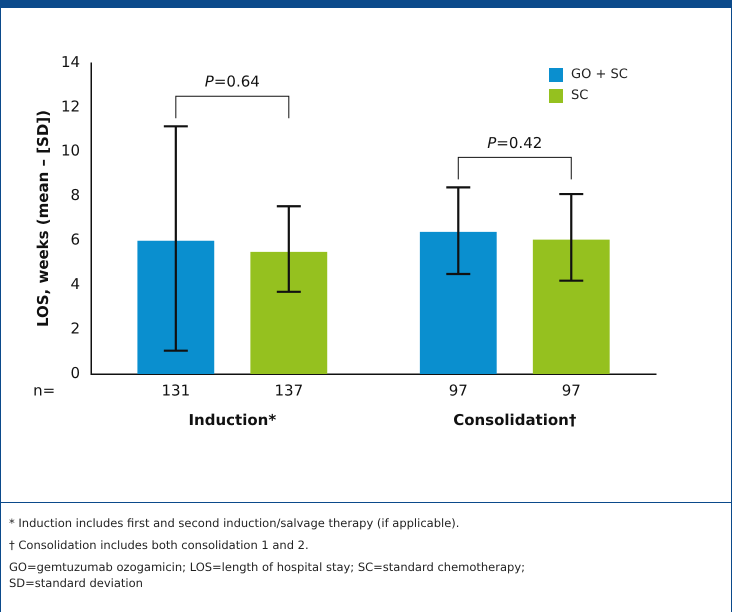  Describe the element at coordinates (232, 419) in the screenshot. I see `x-tick-label: Induction*` at that location.